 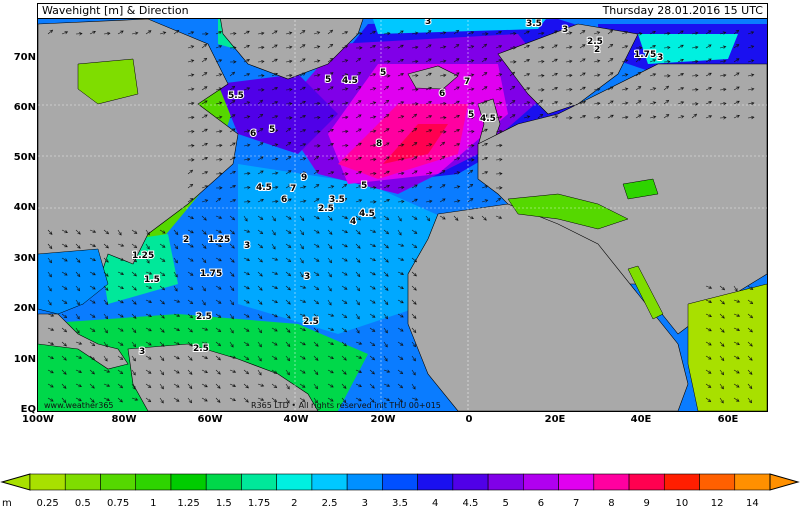 I want to click on wave-height-label: 1.25, so click(x=219, y=240).